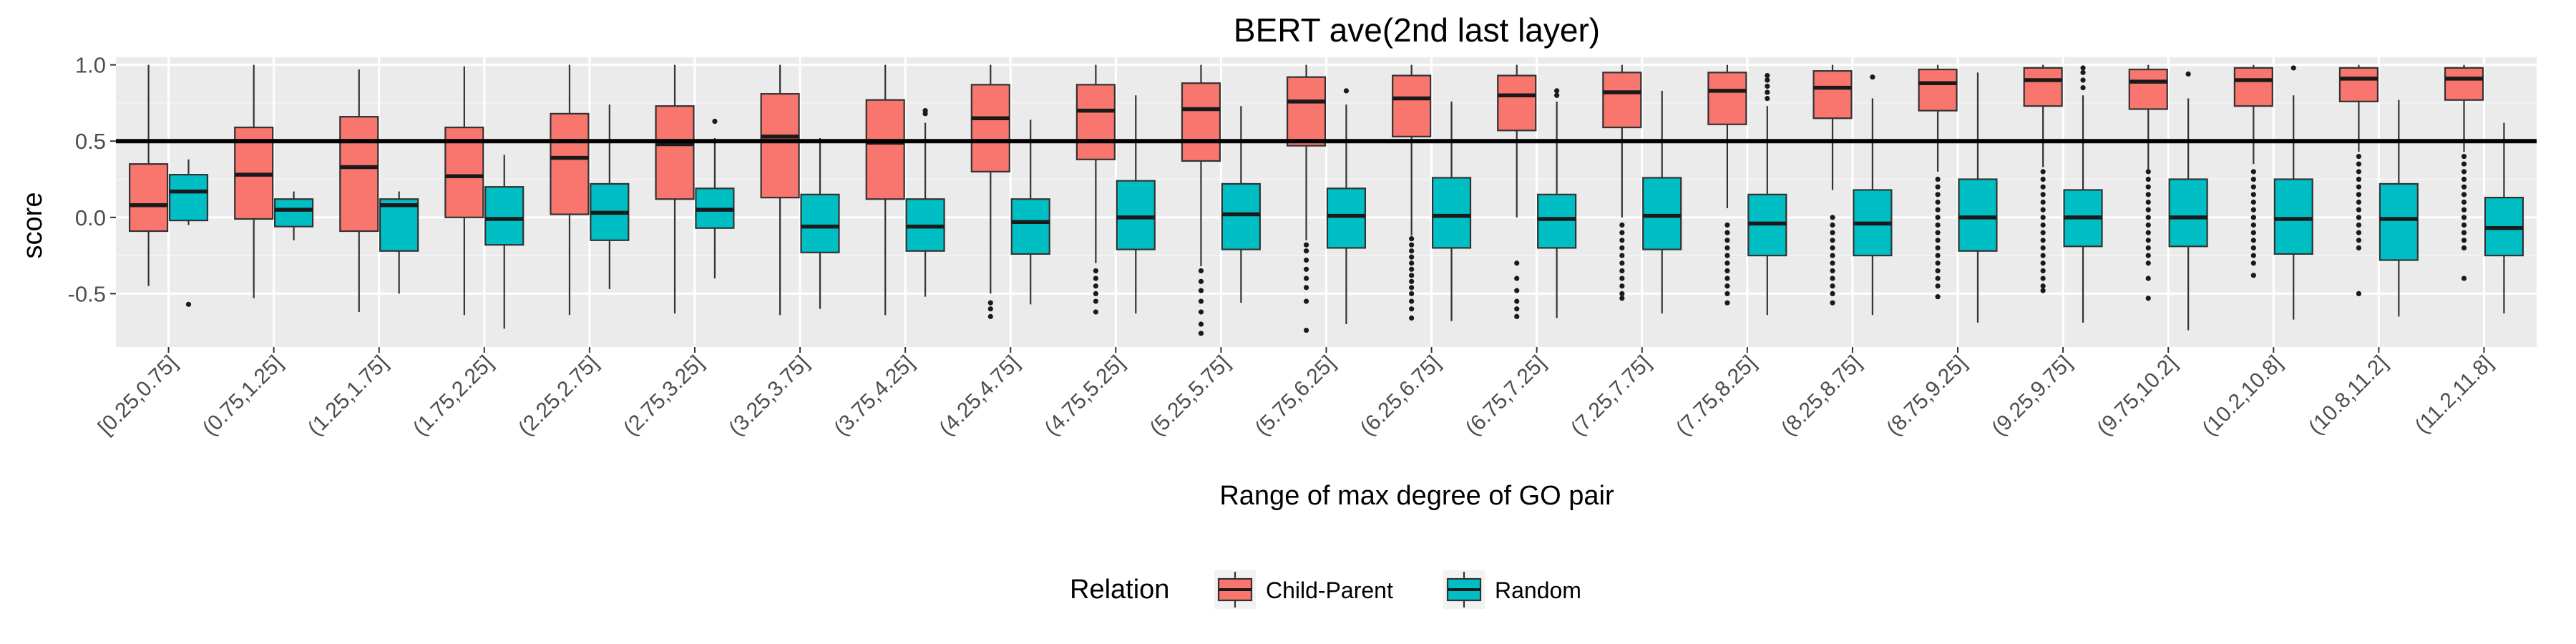 Image resolution: width=2576 pixels, height=644 pixels. What do you see at coordinates (1085, 396) in the screenshot?
I see `x-tick-label: (4.75,5.25]` at bounding box center [1085, 396].